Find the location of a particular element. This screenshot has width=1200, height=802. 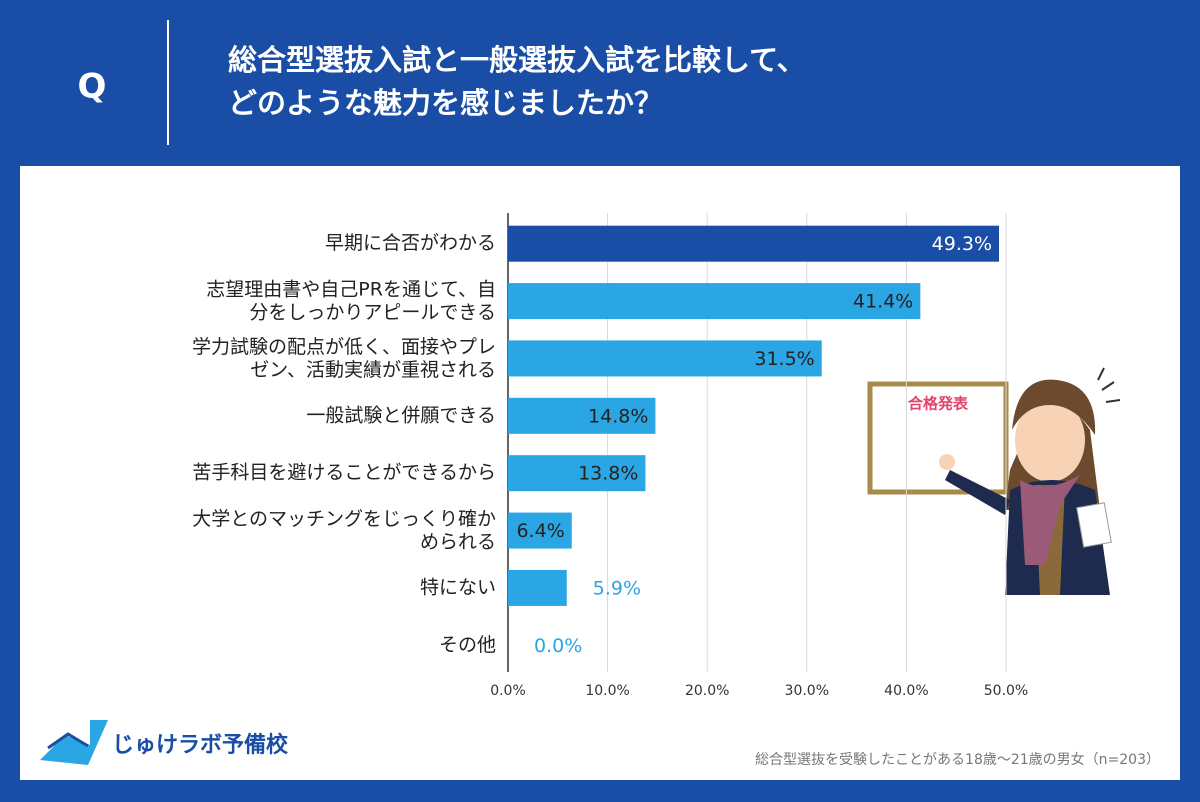

y-tick-label: その他 is located at coordinates (467, 645).